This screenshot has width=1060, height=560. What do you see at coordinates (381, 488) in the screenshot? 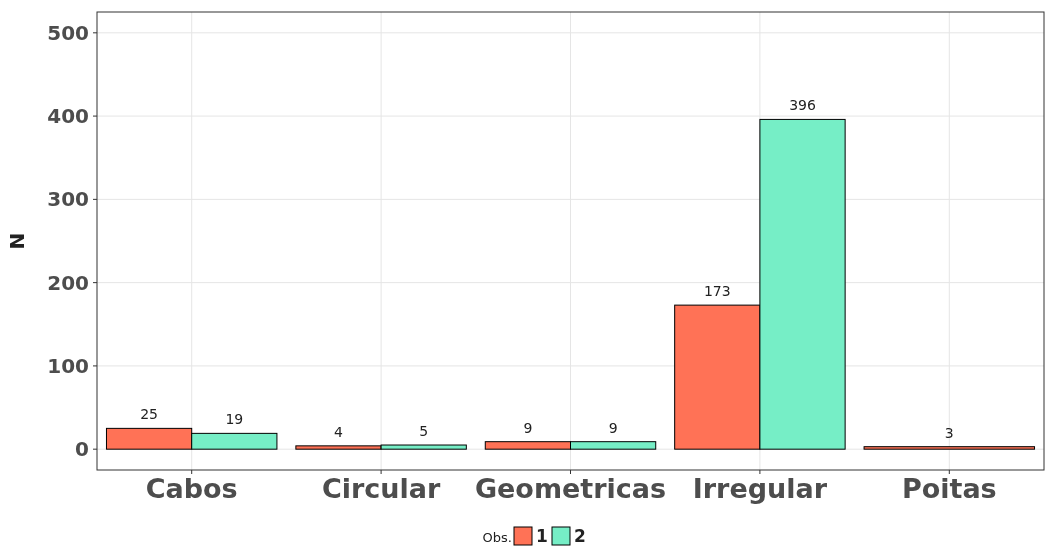
I see `x-tick-label: Circular` at bounding box center [381, 488].